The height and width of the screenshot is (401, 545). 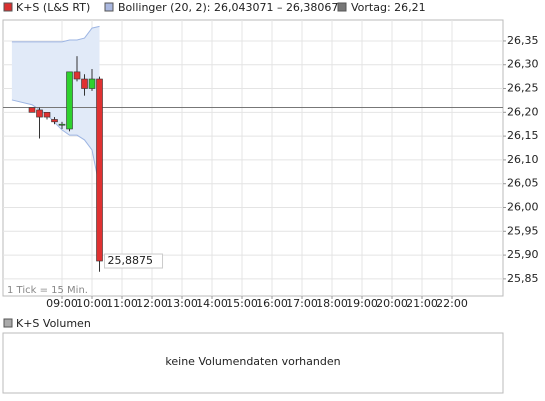 I want to click on y-tick-label: 26,15, so click(x=523, y=135).